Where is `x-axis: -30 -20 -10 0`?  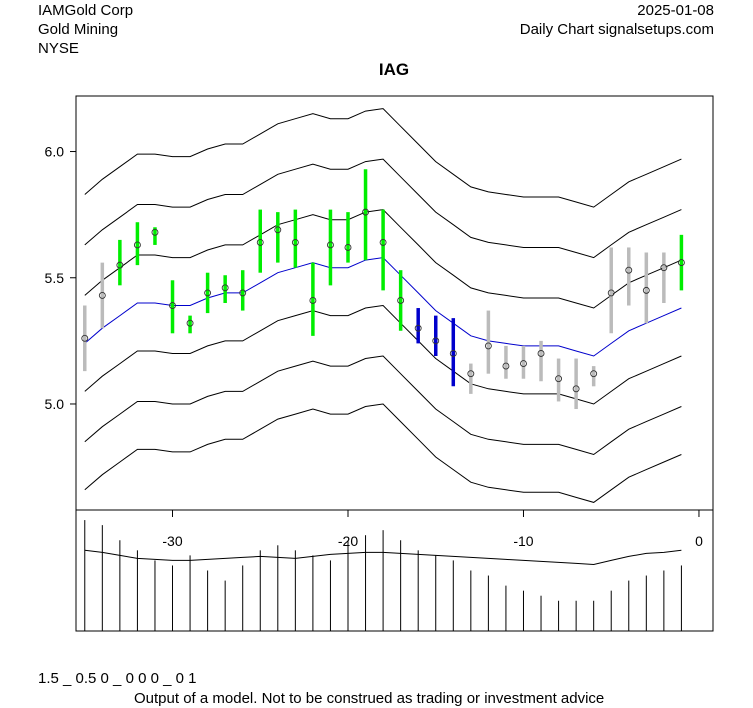
x-axis: -30 -20 -10 0 is located at coordinates (432, 529).